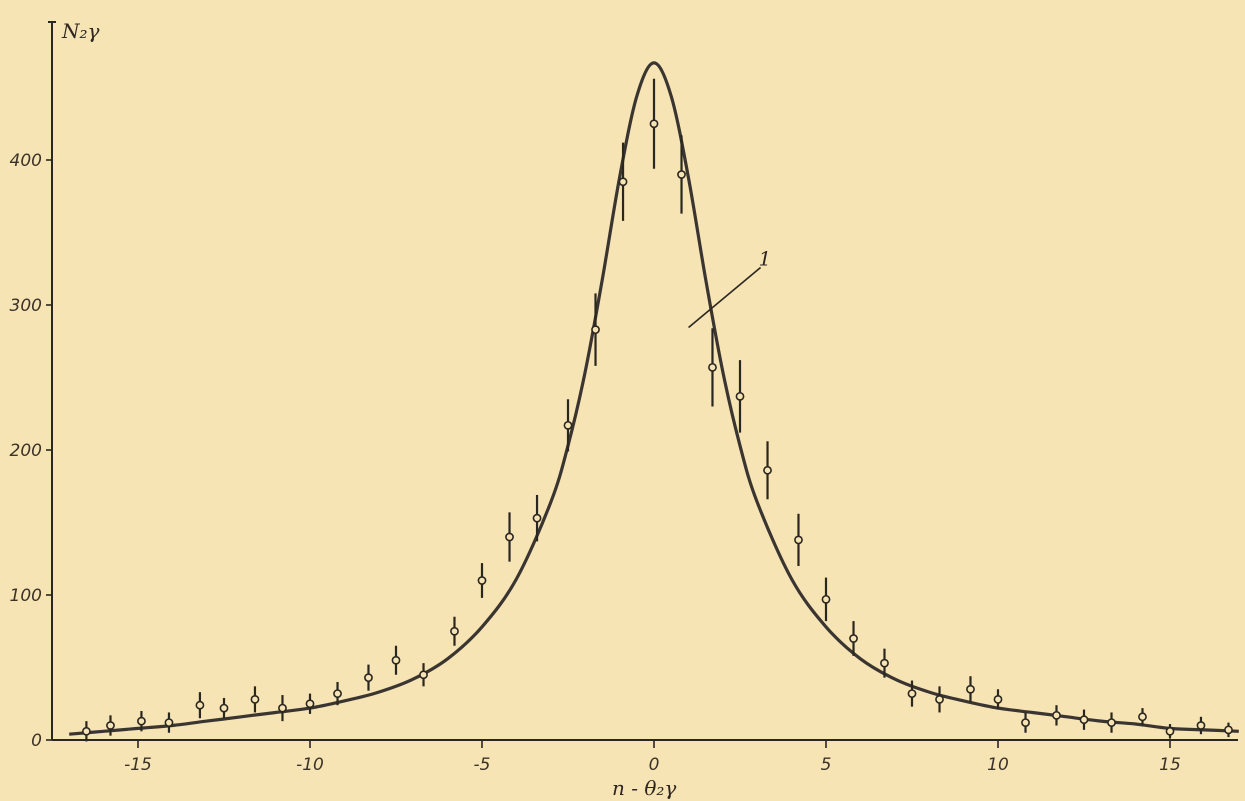  I want to click on annotation-layer: 1, so click(730, 288).